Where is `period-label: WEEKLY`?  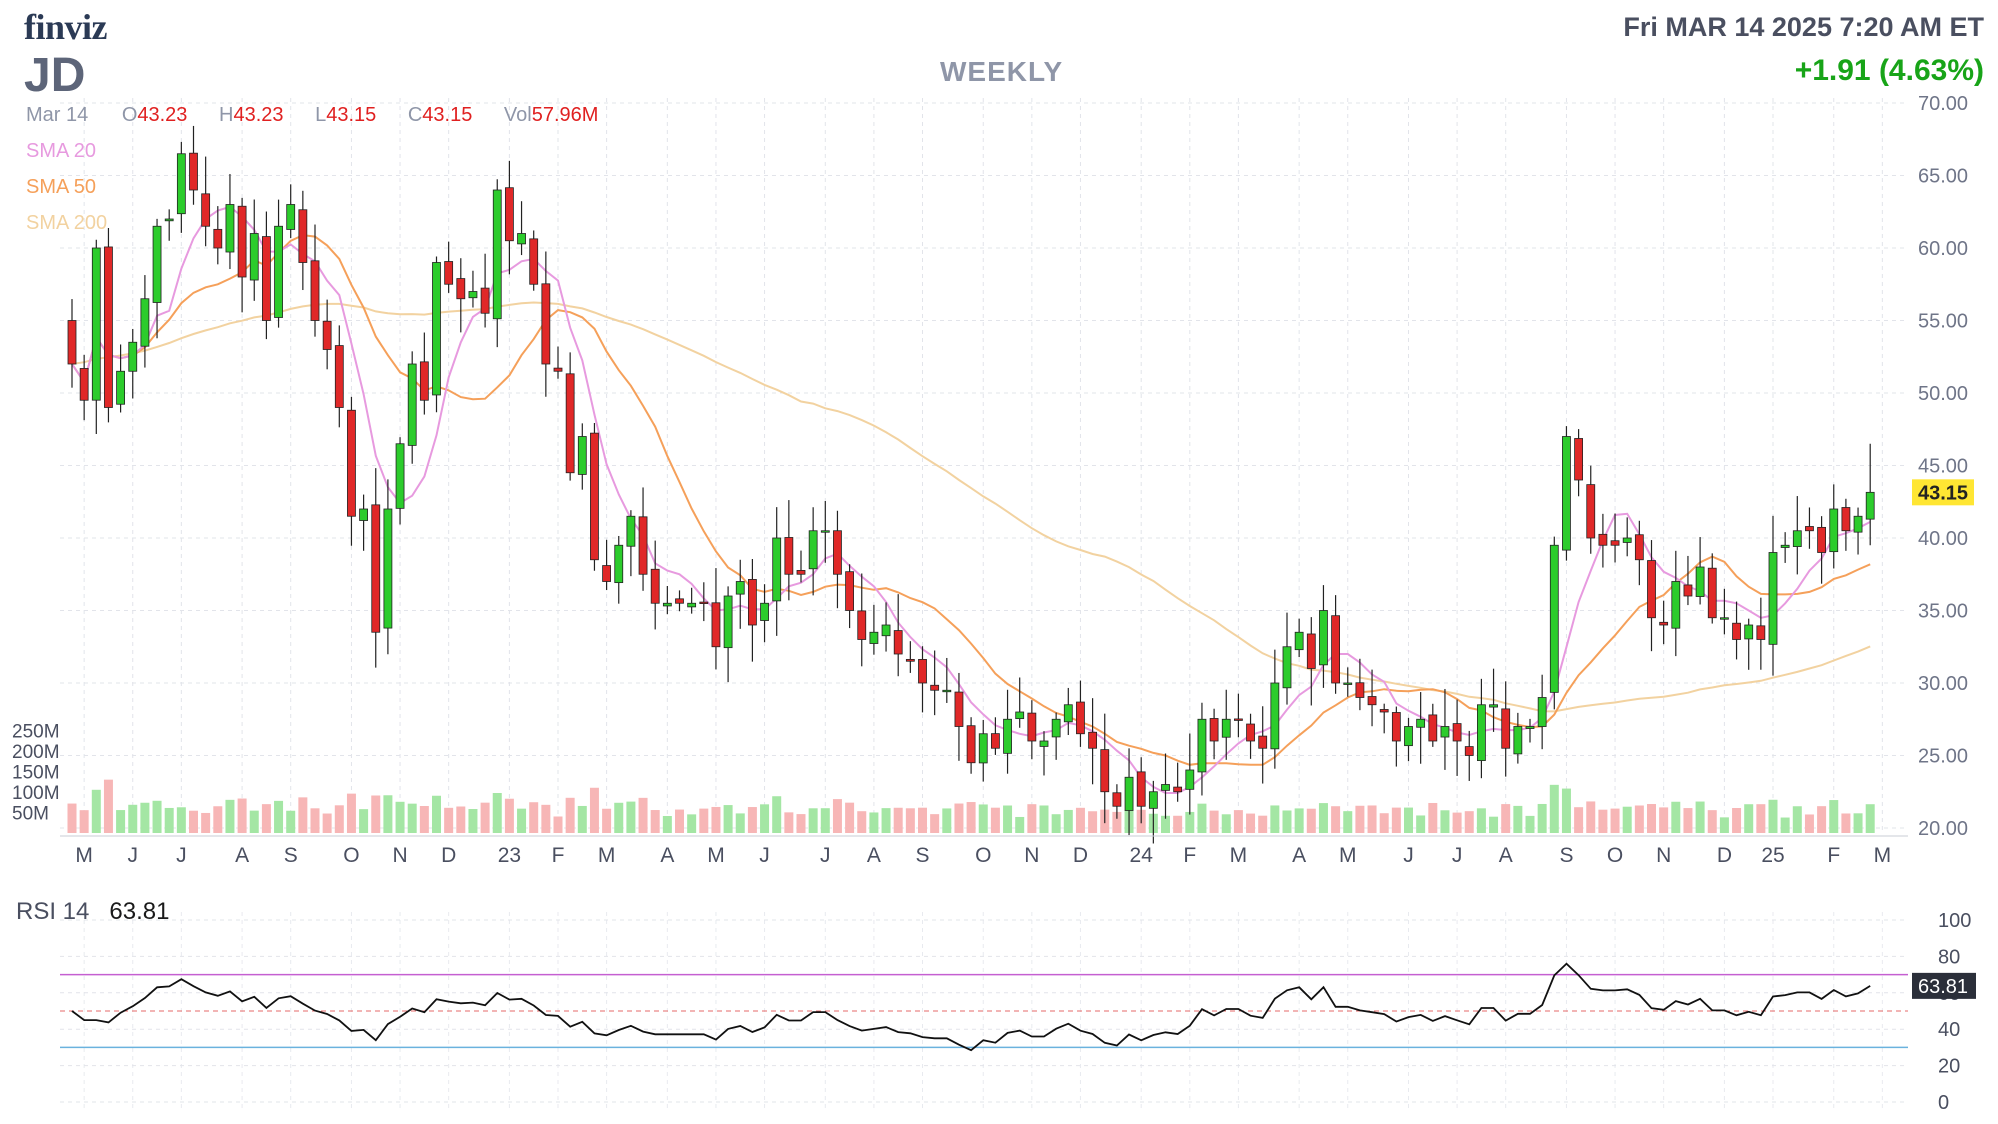 period-label: WEEKLY is located at coordinates (1002, 71).